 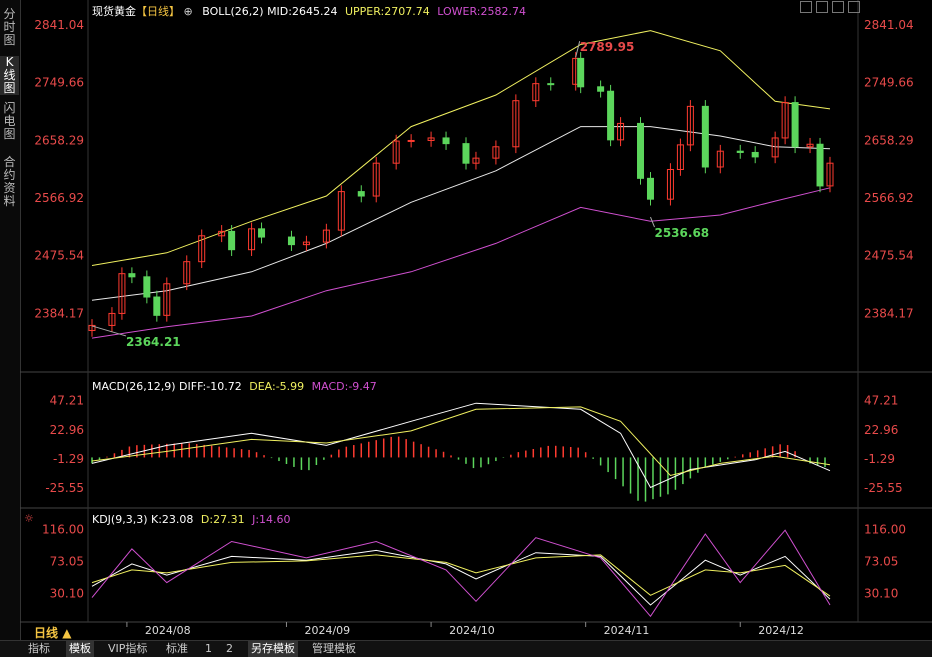 I want to click on kdj-tick-label-right: 30.10, so click(x=881, y=594).